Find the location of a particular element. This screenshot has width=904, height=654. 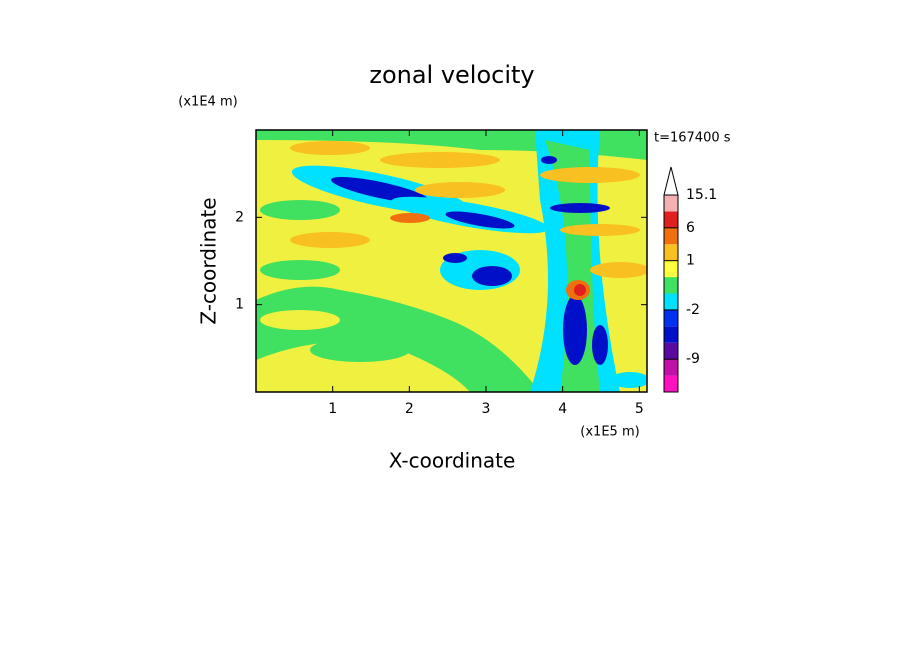

colorbar-label: 15.1 is located at coordinates (701, 195).